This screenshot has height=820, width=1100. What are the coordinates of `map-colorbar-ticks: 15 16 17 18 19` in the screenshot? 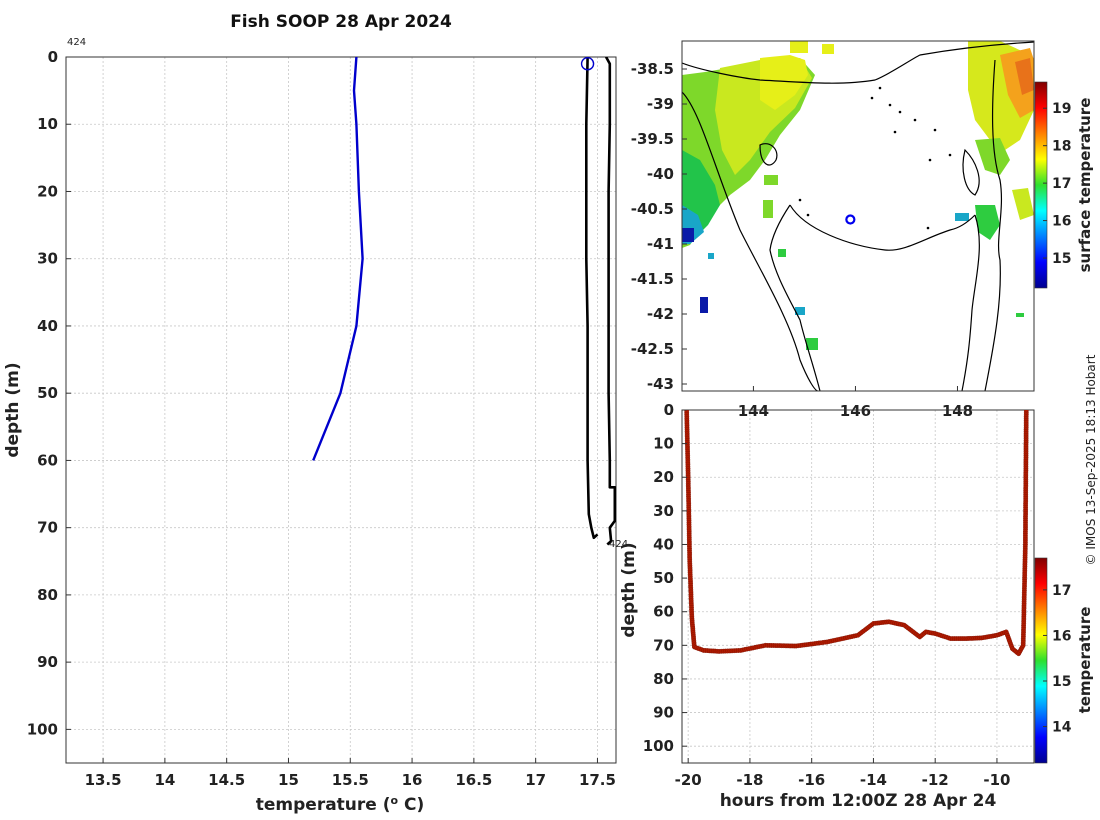 It's located at (1057, 184).